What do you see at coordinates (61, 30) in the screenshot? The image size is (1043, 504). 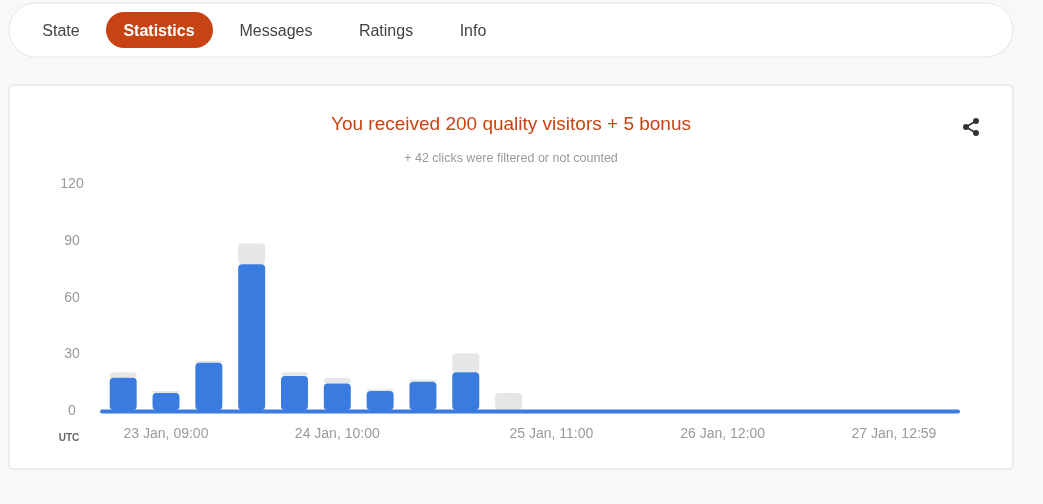 I see `text: State` at bounding box center [61, 30].